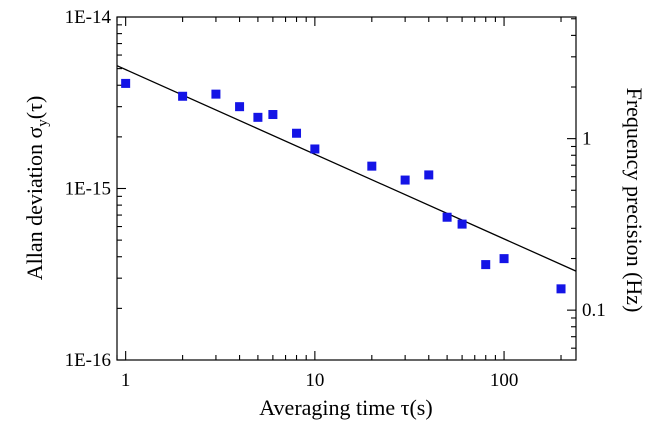  Describe the element at coordinates (504, 380) in the screenshot. I see `x-tick-label: 100` at that location.